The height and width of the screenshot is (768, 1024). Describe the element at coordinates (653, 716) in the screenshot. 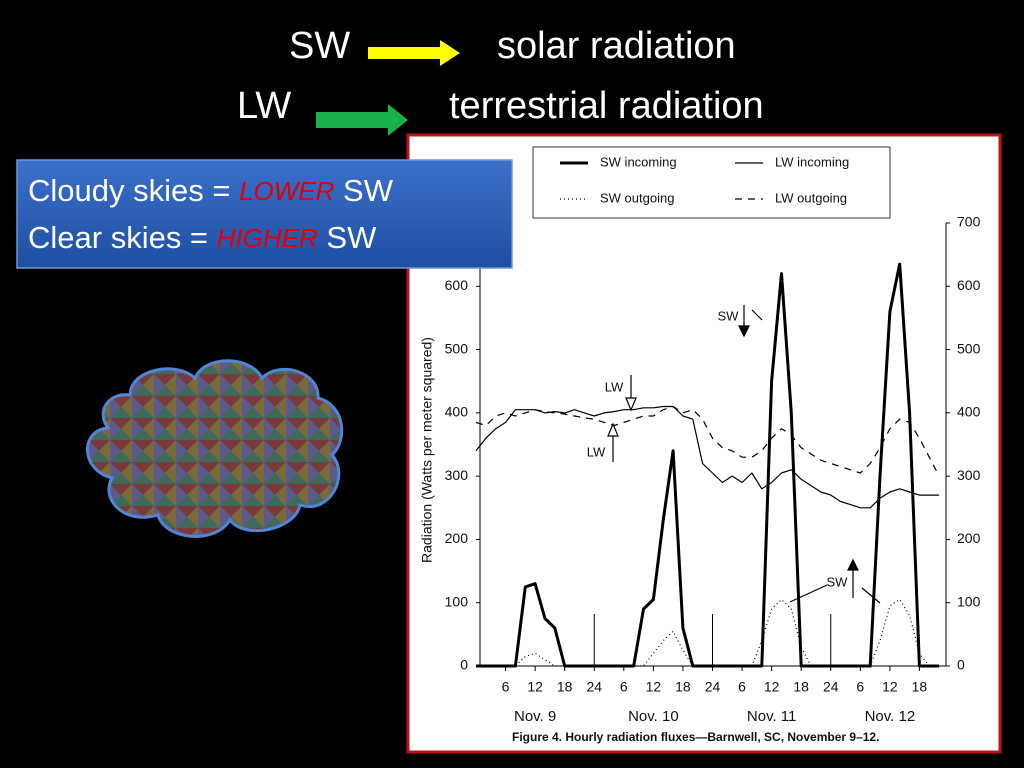

I see `day-label: Nov. 10` at that location.